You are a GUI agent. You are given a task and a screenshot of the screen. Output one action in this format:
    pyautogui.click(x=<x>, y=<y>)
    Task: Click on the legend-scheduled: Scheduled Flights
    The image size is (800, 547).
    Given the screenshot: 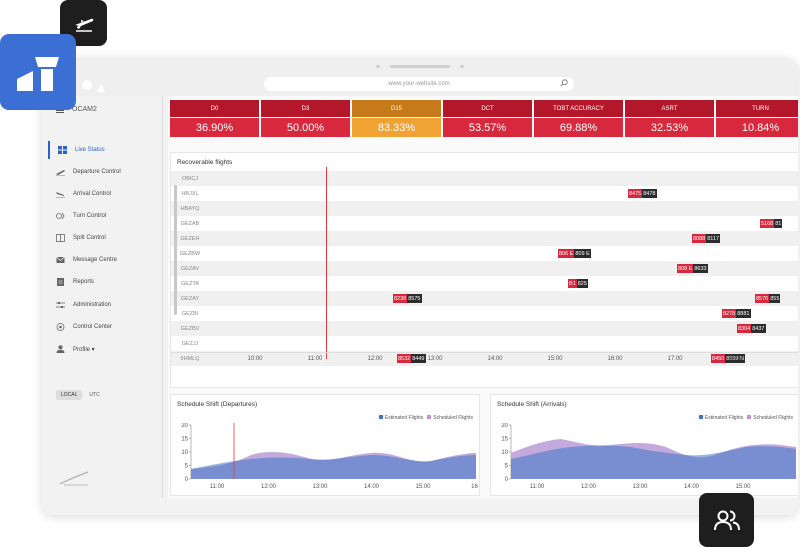 What is the action you would take?
    pyautogui.click(x=770, y=418)
    